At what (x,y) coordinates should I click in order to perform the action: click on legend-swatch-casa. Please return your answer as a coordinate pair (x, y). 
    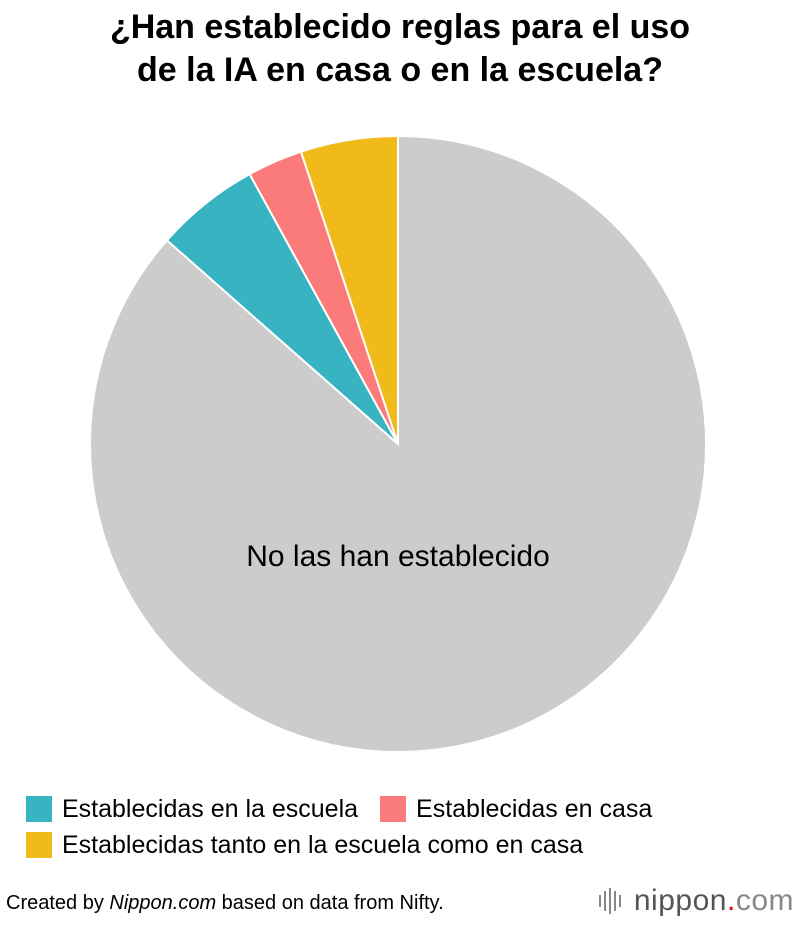
    Looking at the image, I should click on (393, 809).